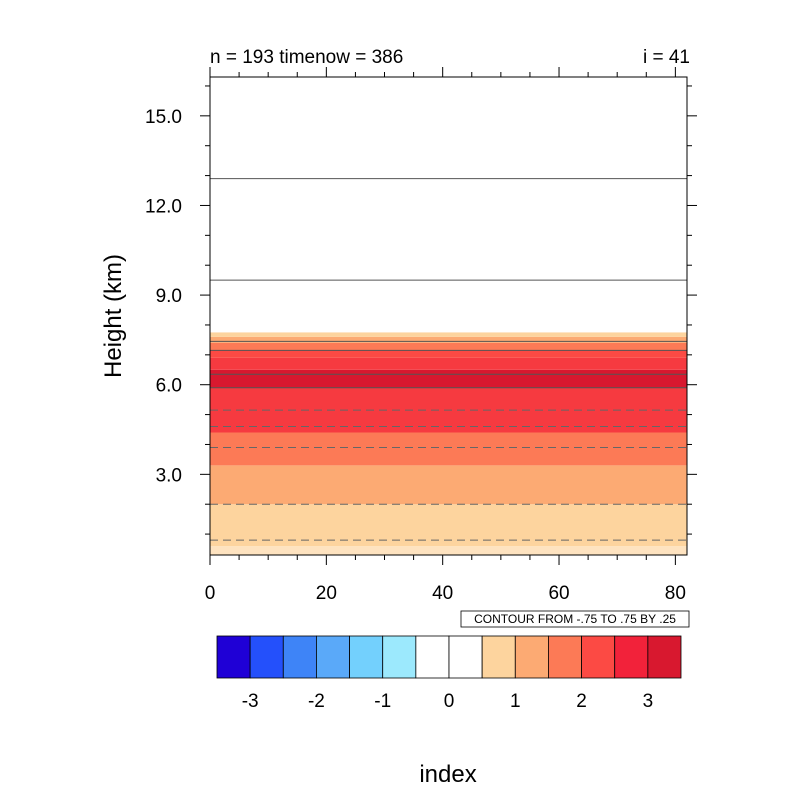 The width and height of the screenshot is (800, 800). What do you see at coordinates (169, 386) in the screenshot?
I see `y-tick-label: 6.0` at bounding box center [169, 386].